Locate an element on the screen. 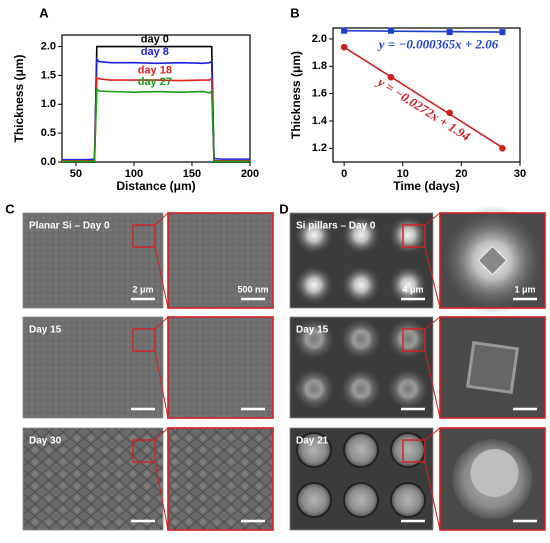  y-tick-label: 1.8 is located at coordinates (319, 66).